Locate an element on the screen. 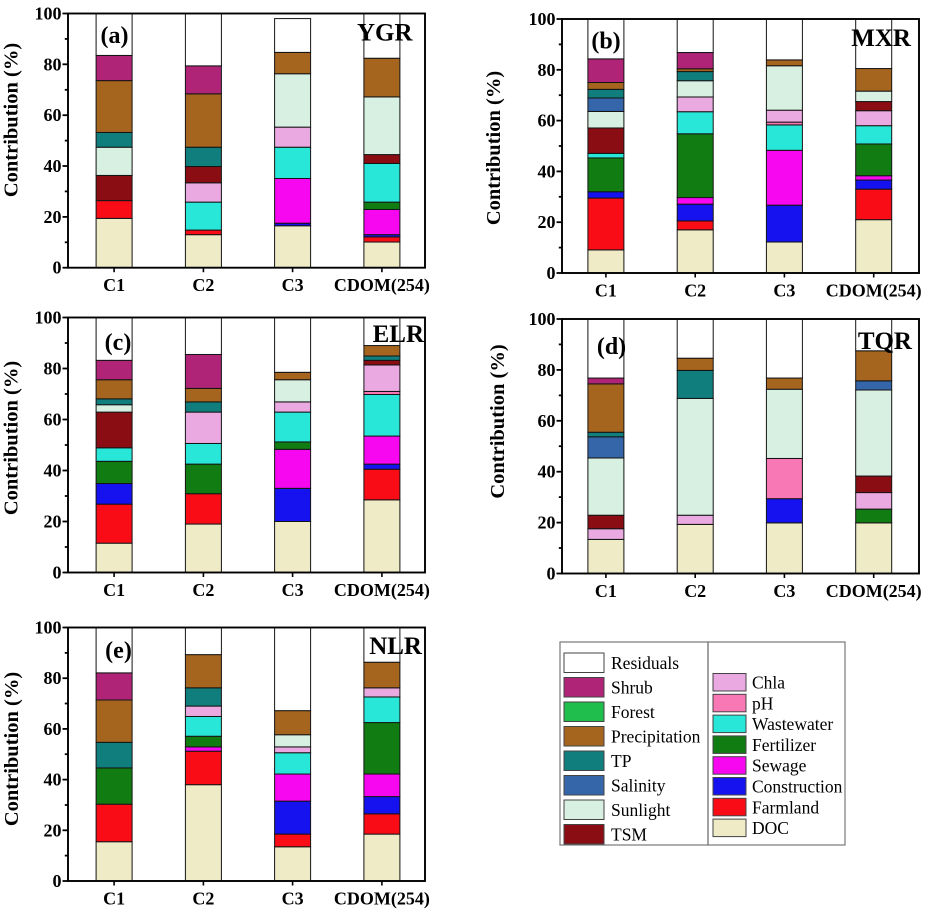 This screenshot has width=928, height=916. svg-text: Salinity is located at coordinates (638, 786).